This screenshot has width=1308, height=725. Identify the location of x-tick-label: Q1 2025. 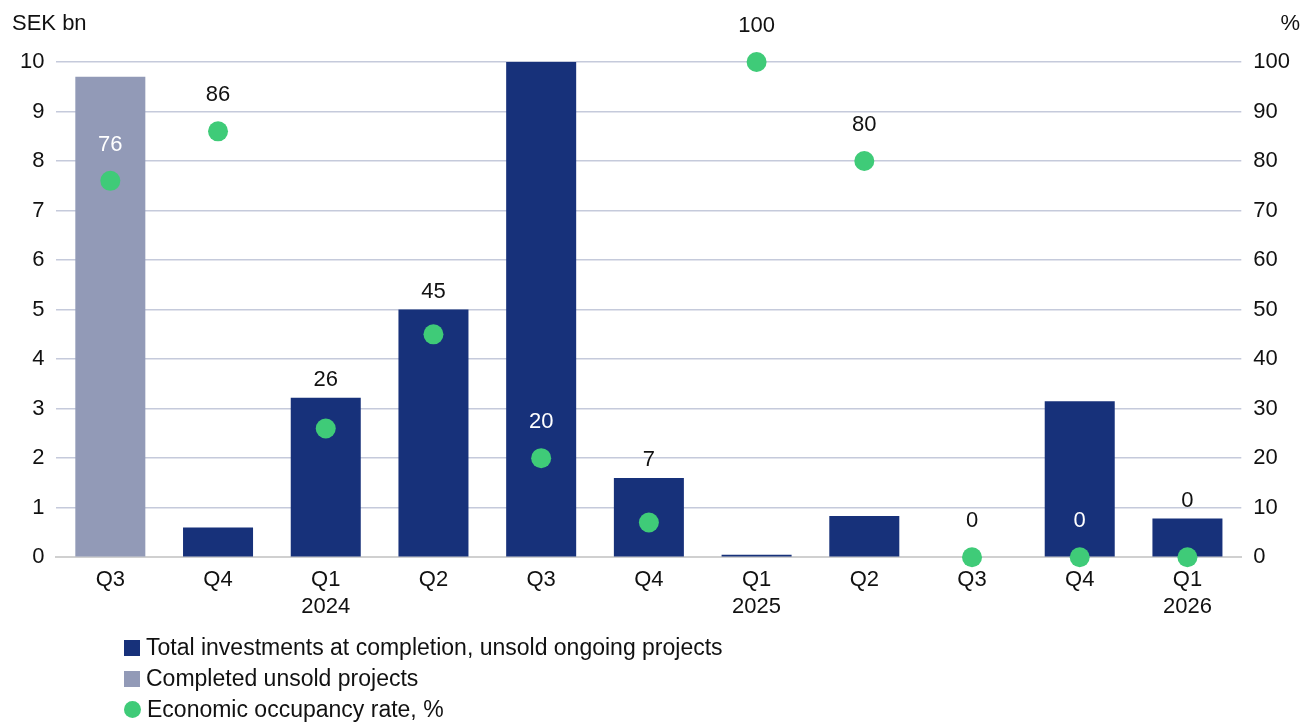
(757, 592).